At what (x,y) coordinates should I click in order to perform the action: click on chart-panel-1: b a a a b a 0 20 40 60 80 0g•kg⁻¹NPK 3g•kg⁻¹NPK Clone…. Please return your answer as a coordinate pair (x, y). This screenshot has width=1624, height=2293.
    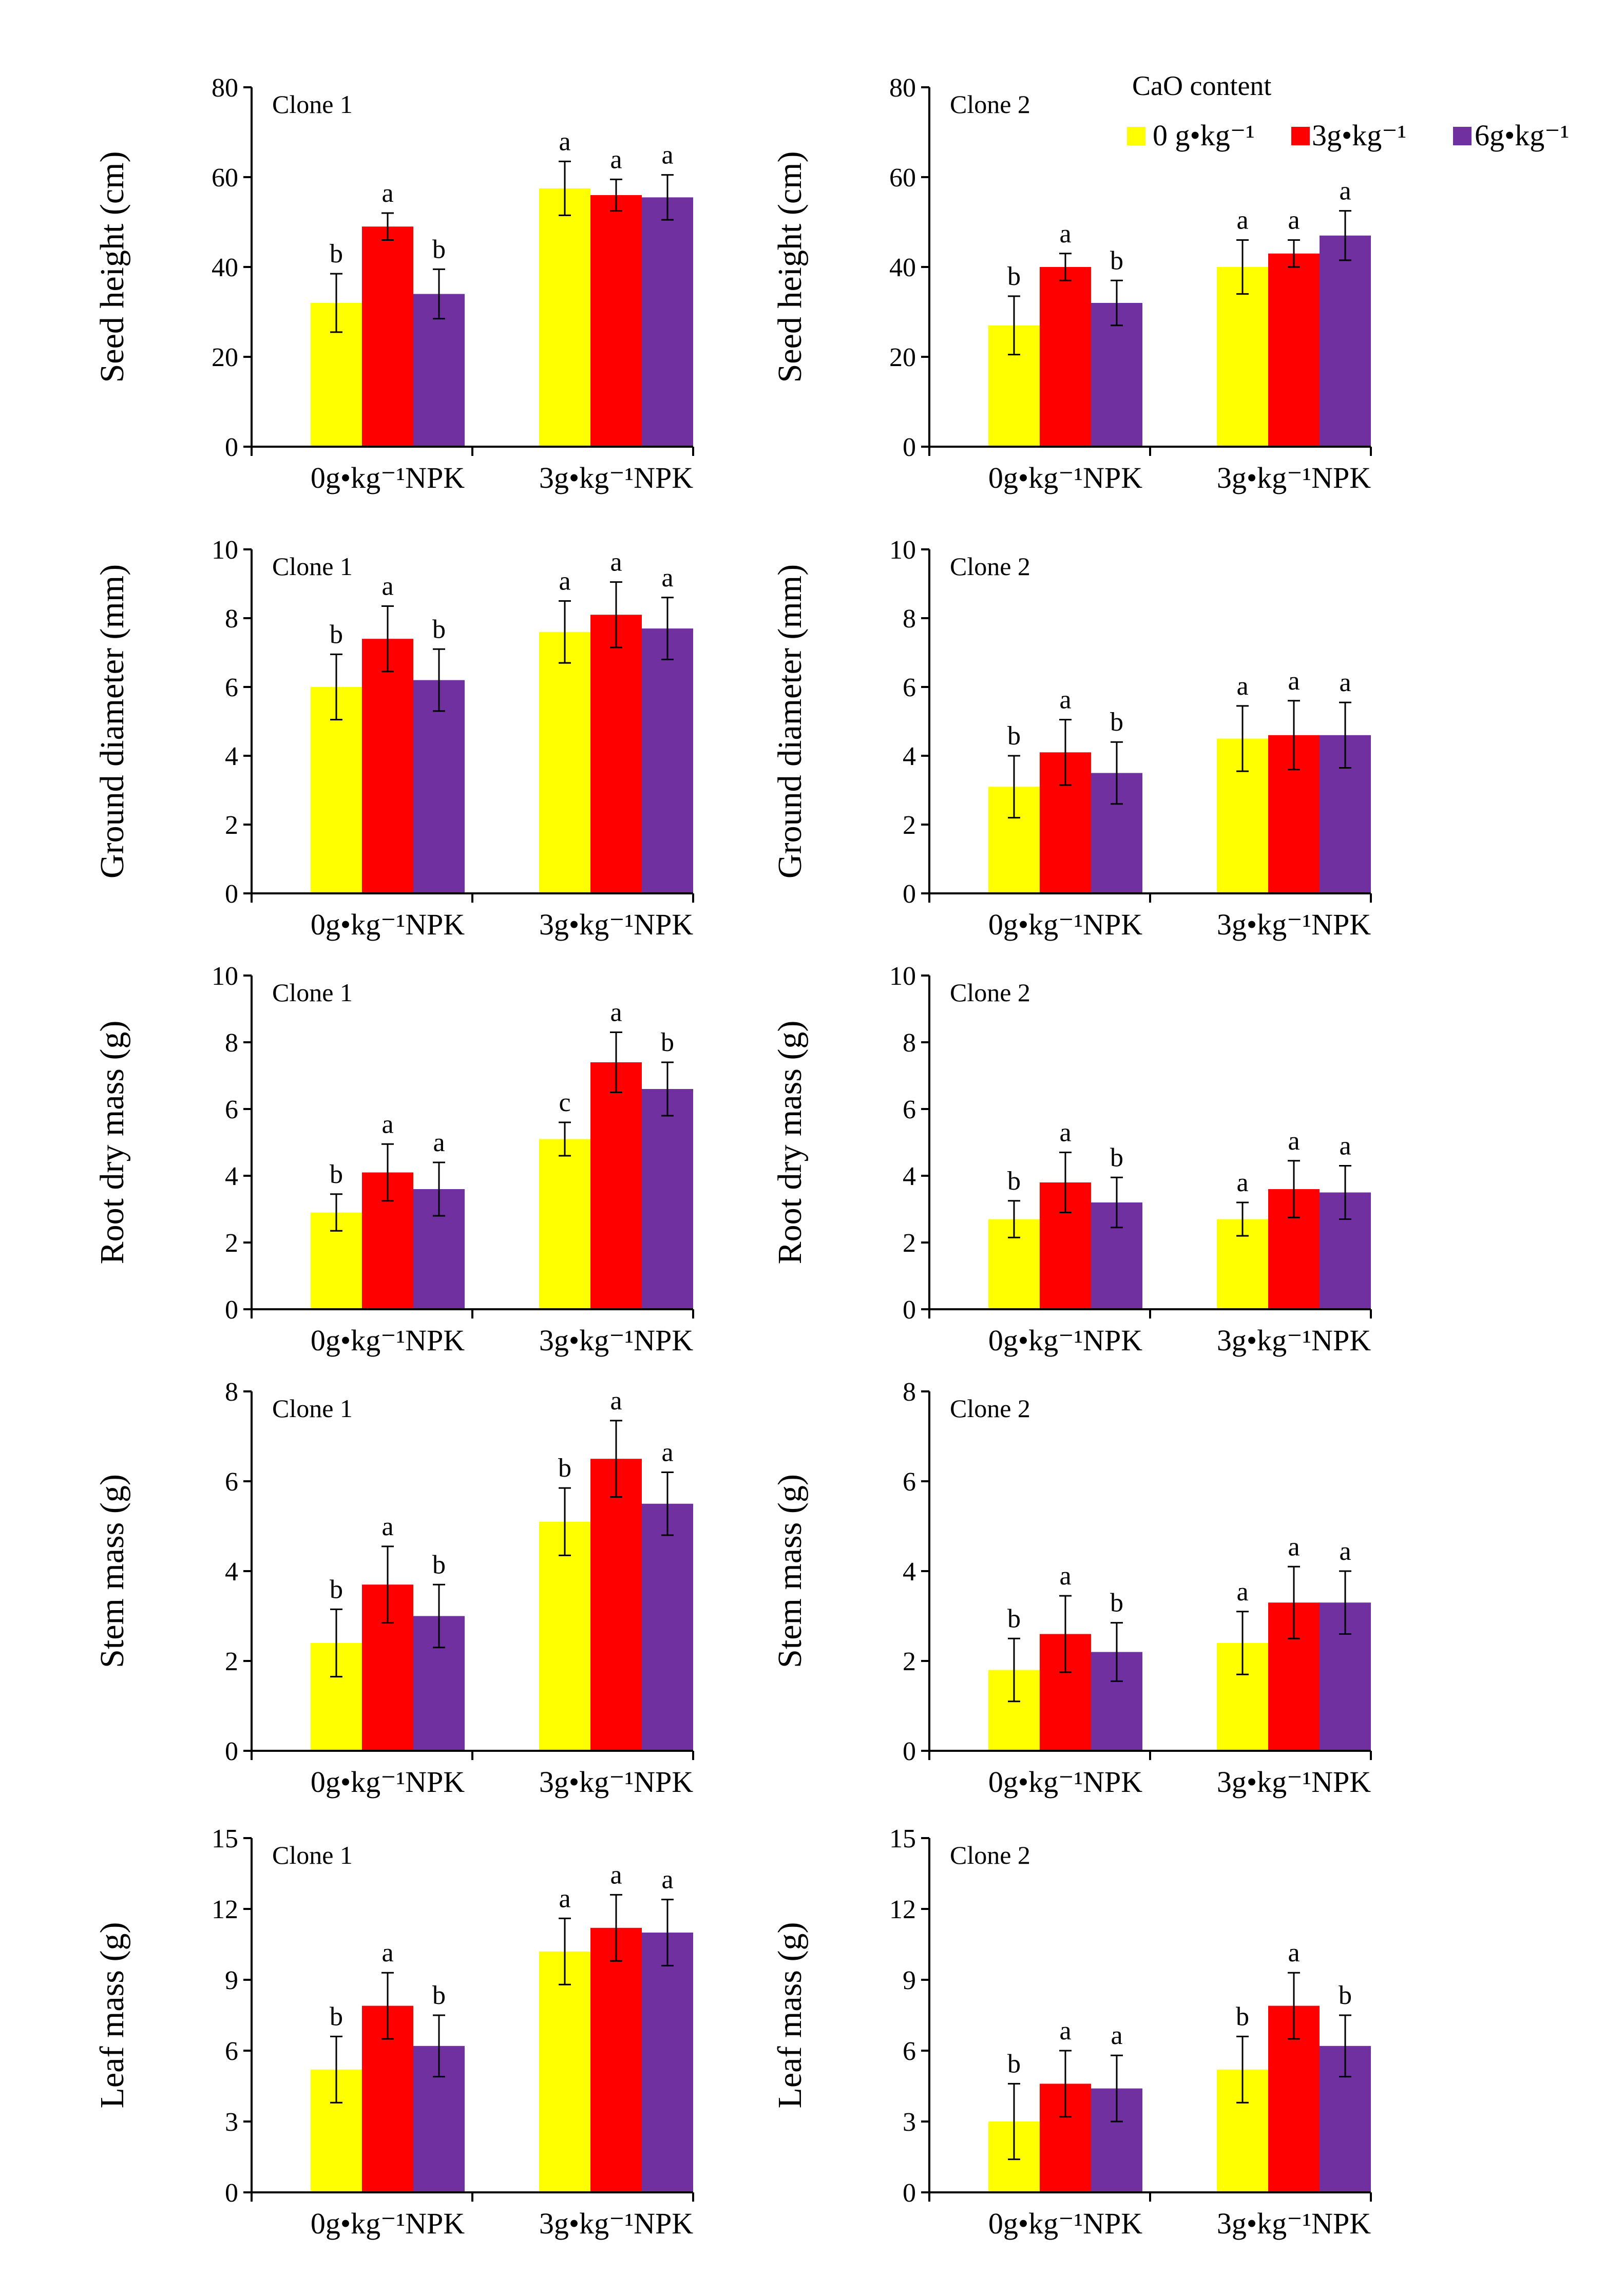
    Looking at the image, I should click on (1071, 284).